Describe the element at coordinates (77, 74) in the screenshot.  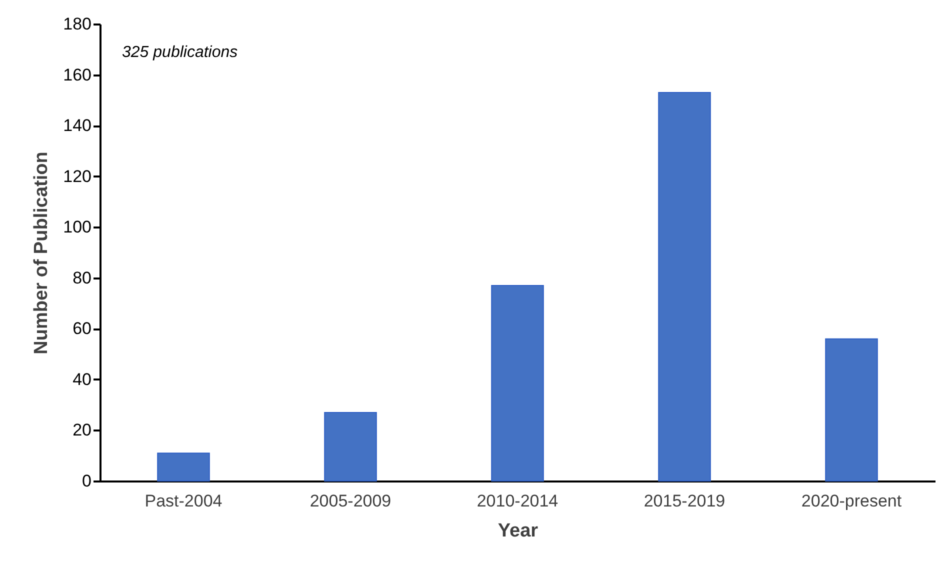
I see `y-tick-label: 160` at that location.